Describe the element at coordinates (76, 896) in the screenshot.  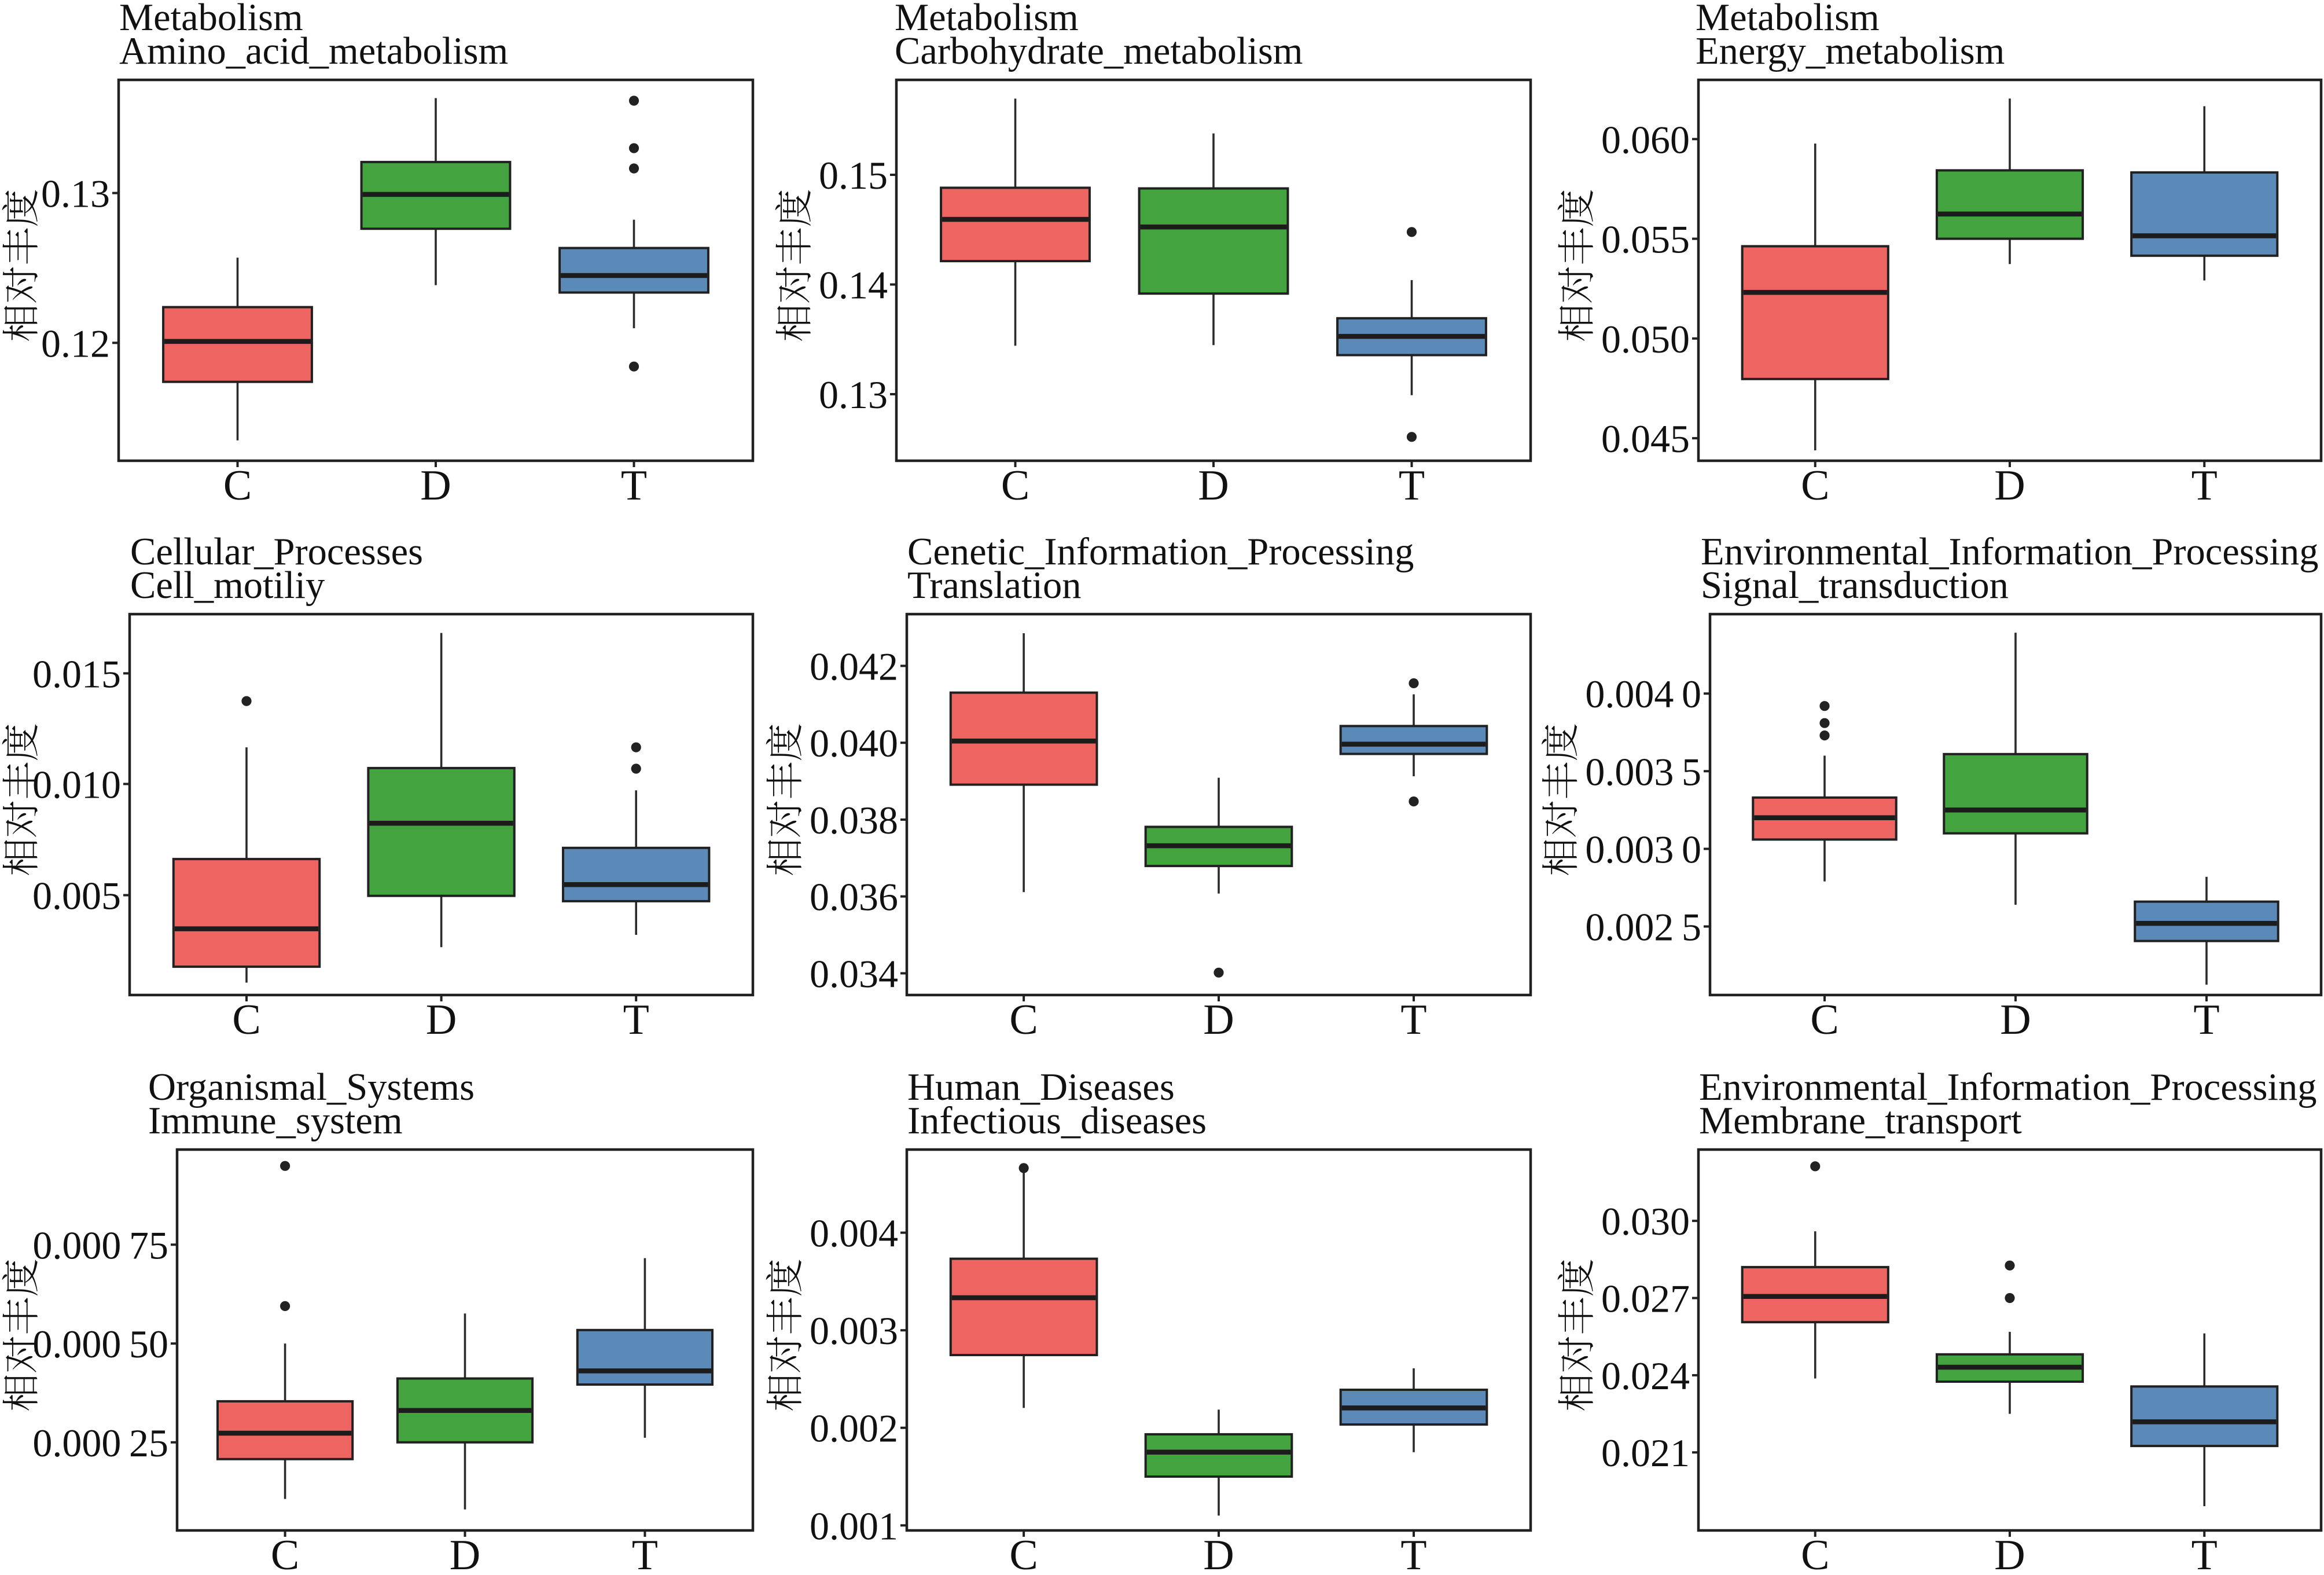
I see `svg-text: 0.005` at that location.